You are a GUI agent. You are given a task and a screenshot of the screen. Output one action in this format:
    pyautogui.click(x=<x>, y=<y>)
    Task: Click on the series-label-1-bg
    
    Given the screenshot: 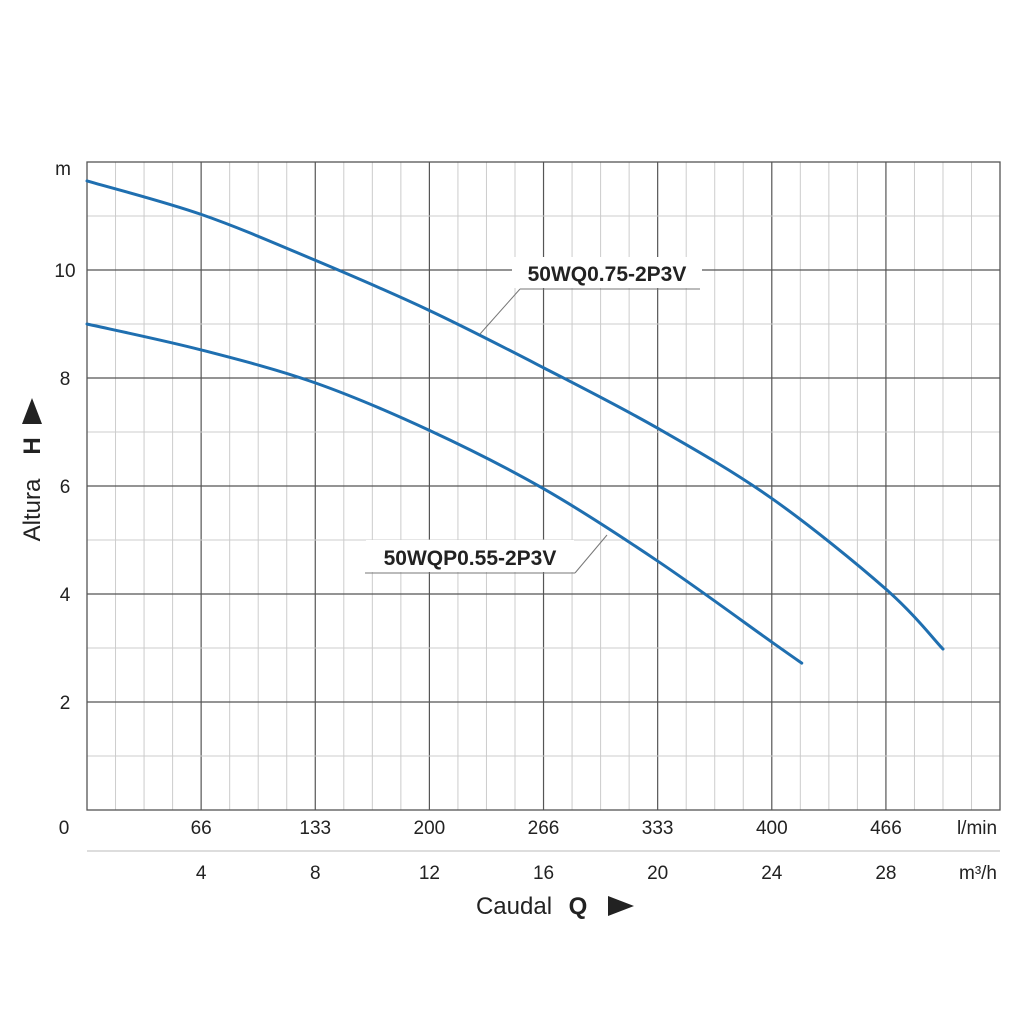 What is the action you would take?
    pyautogui.click(x=470, y=556)
    